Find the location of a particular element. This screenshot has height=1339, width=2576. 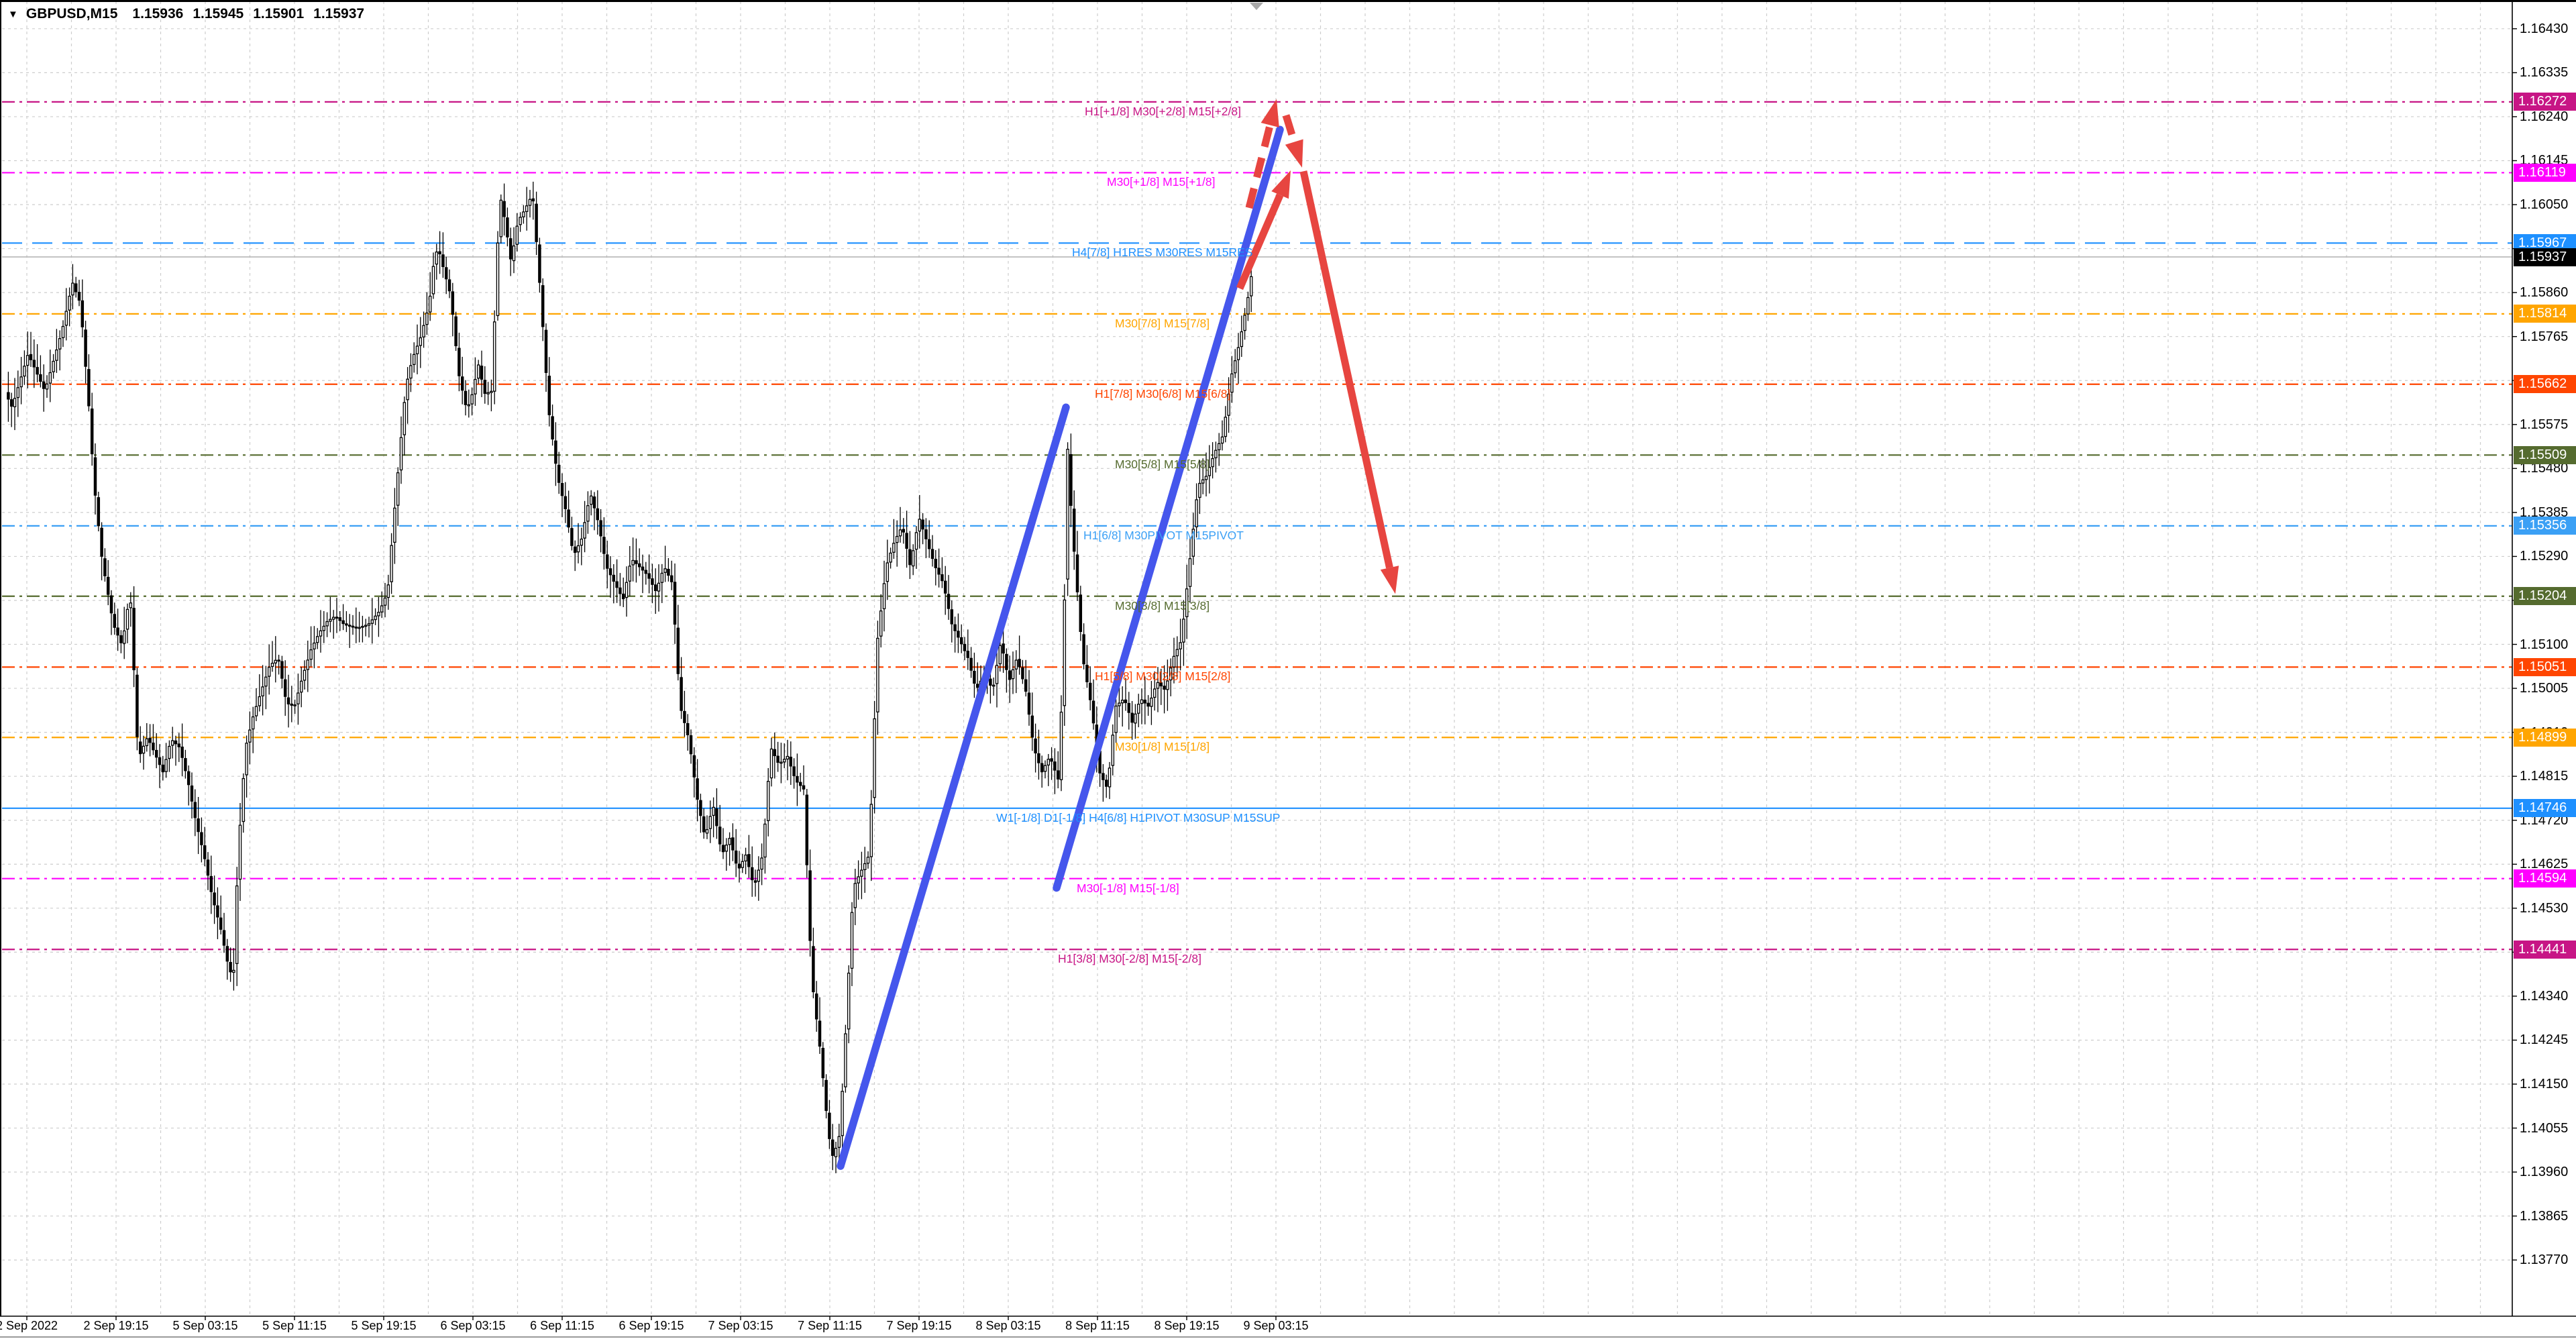

arrow-head is located at coordinates (1281, 184).